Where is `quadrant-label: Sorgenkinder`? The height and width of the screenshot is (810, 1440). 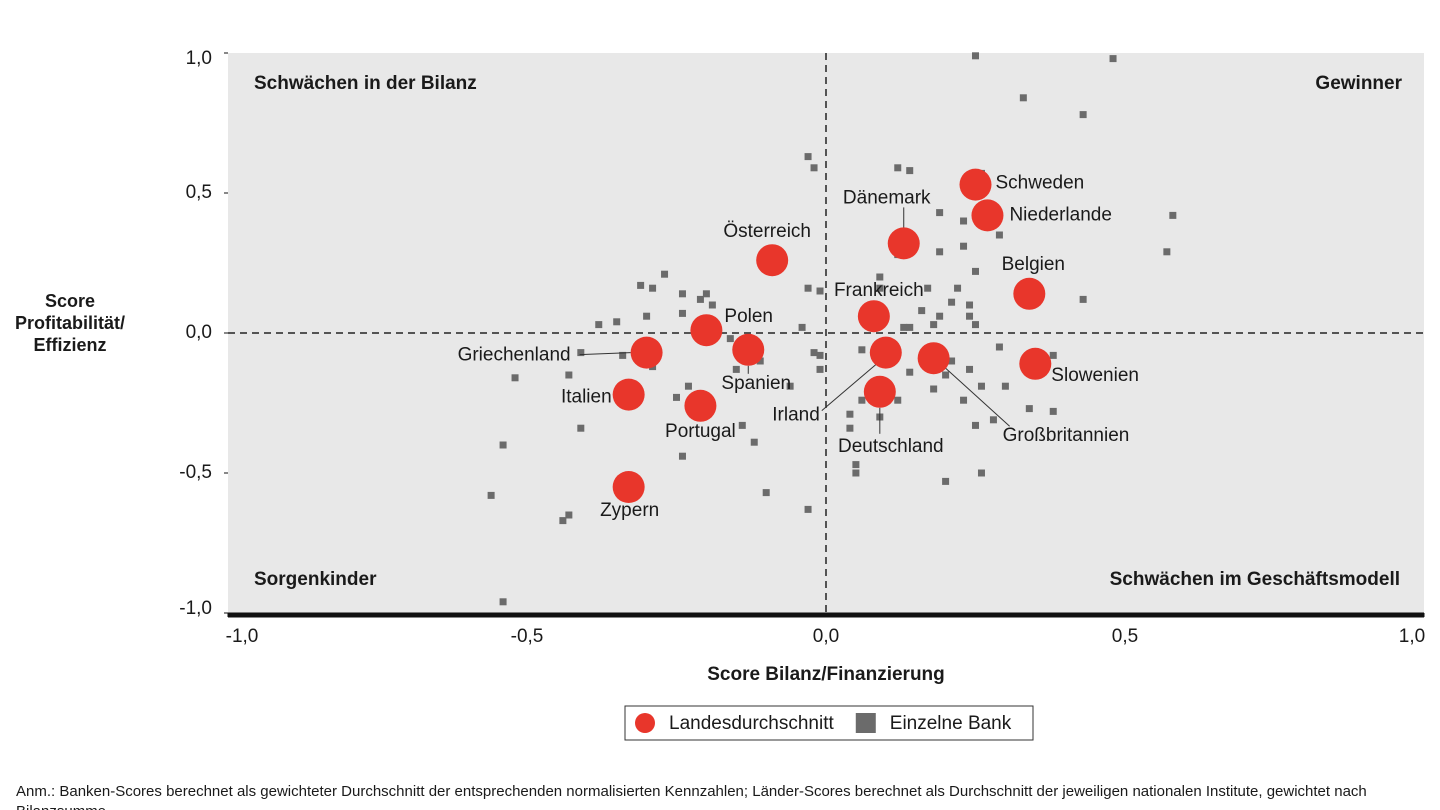 quadrant-label: Sorgenkinder is located at coordinates (315, 579).